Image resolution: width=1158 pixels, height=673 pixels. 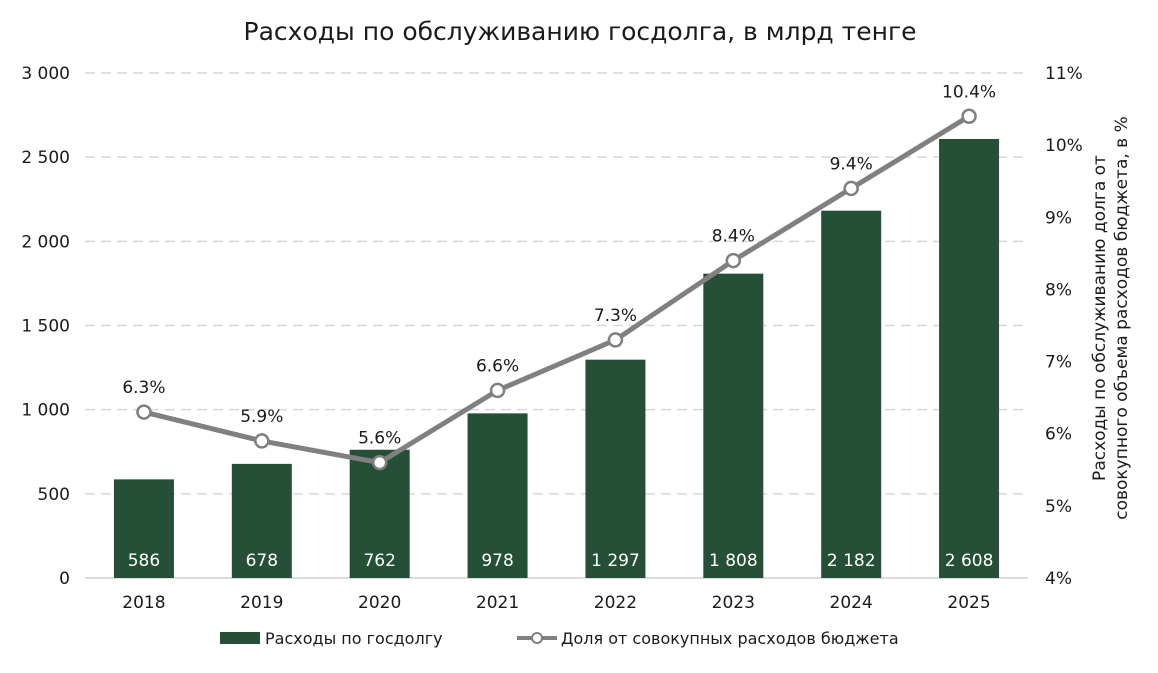 What do you see at coordinates (143, 603) in the screenshot?
I see `x-tick-label: 2018` at bounding box center [143, 603].